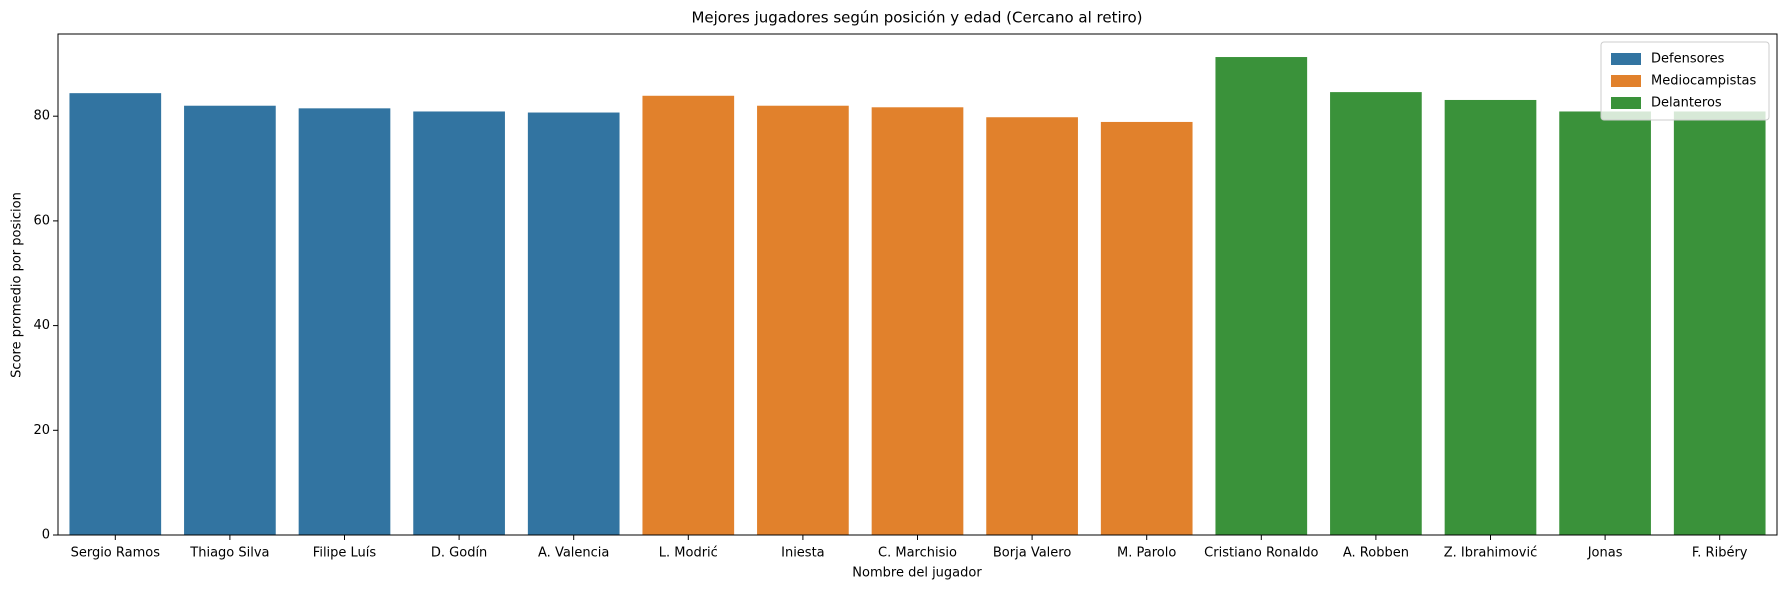 This screenshot has height=590, width=1790. I want to click on x-tick-label: Filipe Luís, so click(345, 553).